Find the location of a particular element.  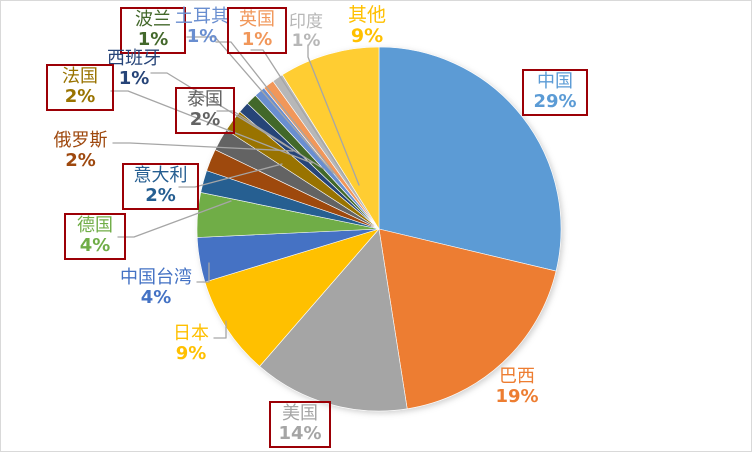

leader-line-turkey is located at coordinates (277, 110).